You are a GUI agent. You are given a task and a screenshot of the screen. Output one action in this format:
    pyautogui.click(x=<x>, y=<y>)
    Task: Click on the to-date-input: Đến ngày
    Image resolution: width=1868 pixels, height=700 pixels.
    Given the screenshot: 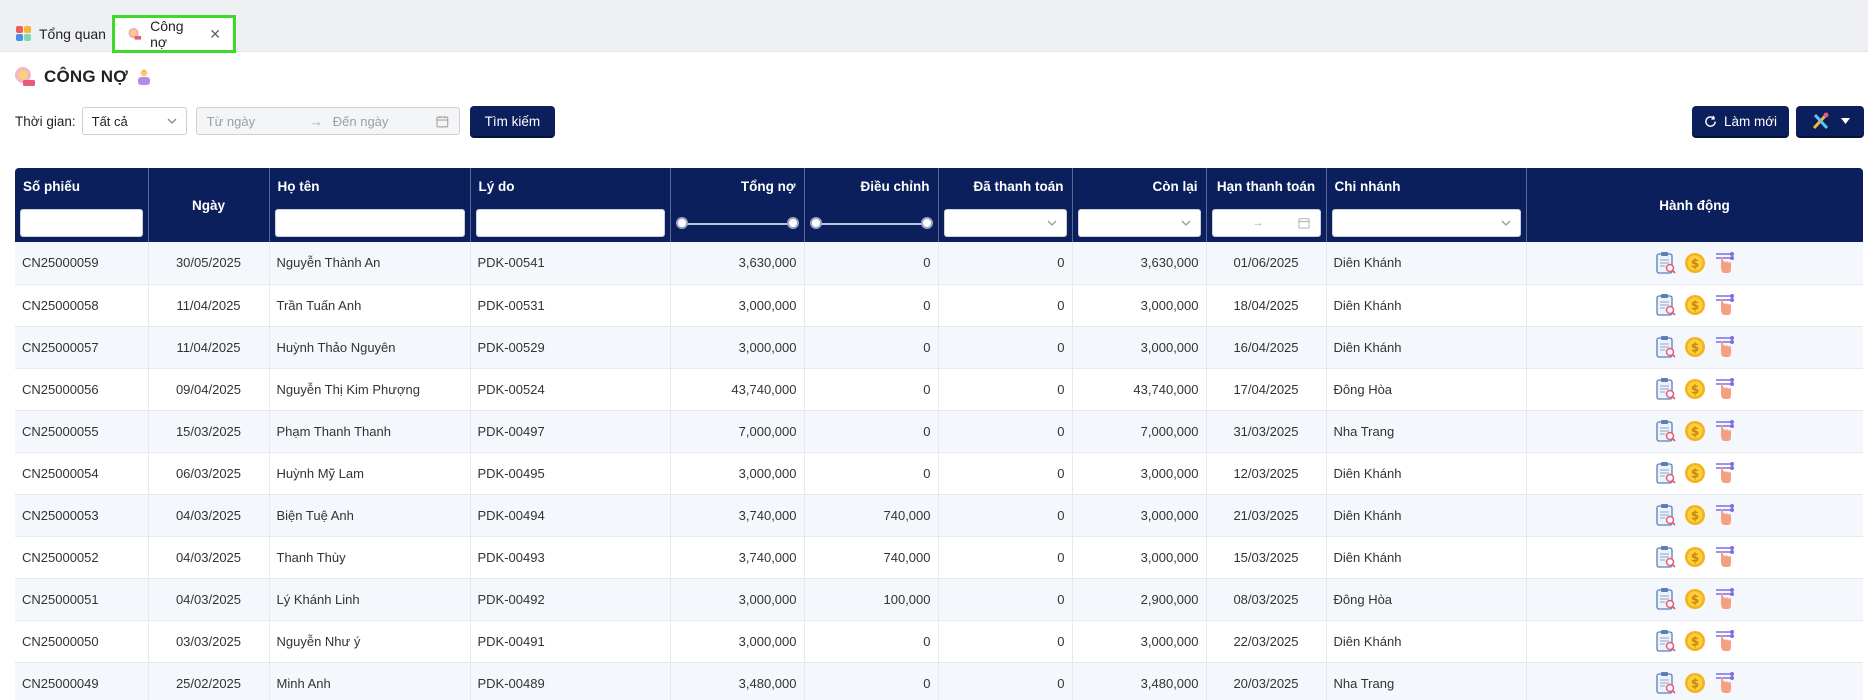 What is the action you would take?
    pyautogui.click(x=360, y=121)
    